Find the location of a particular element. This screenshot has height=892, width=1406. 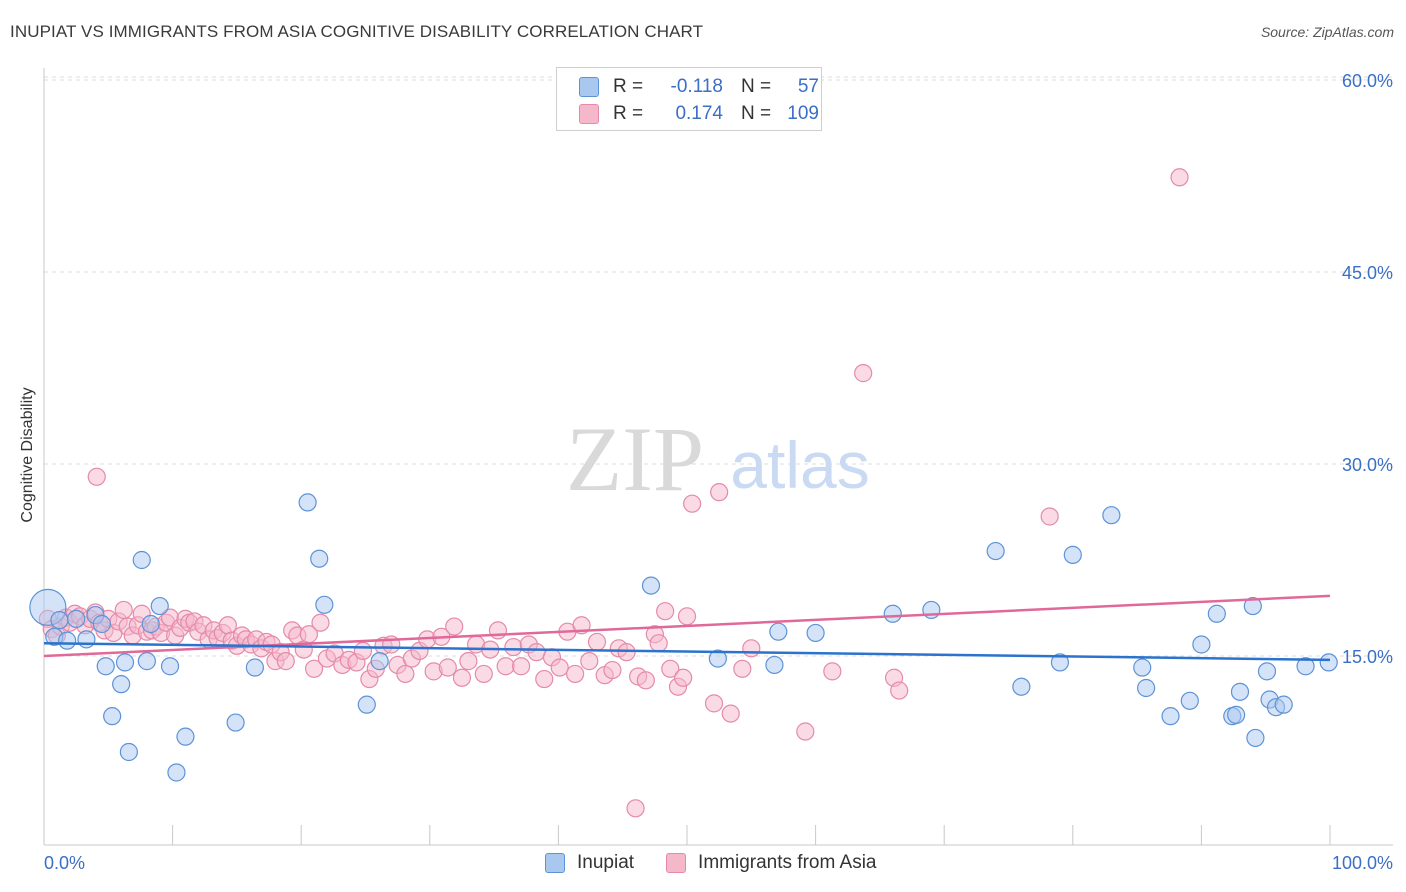

y-tick-label: 60.0% is located at coordinates (1367, 81).